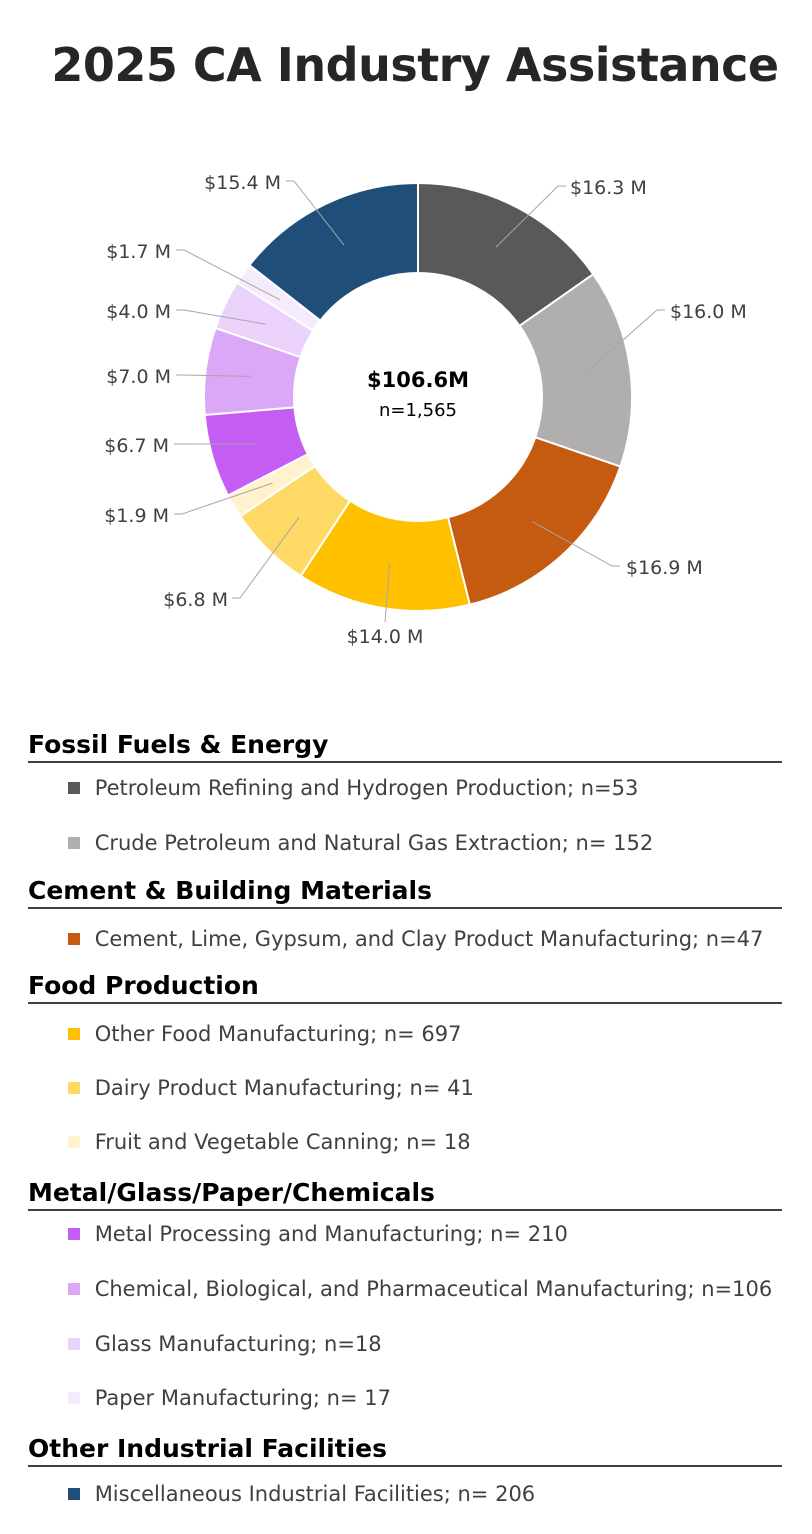 The height and width of the screenshot is (1534, 812). Describe the element at coordinates (230, 890) in the screenshot. I see `legend-group-title: Cement & Building Materials` at that location.